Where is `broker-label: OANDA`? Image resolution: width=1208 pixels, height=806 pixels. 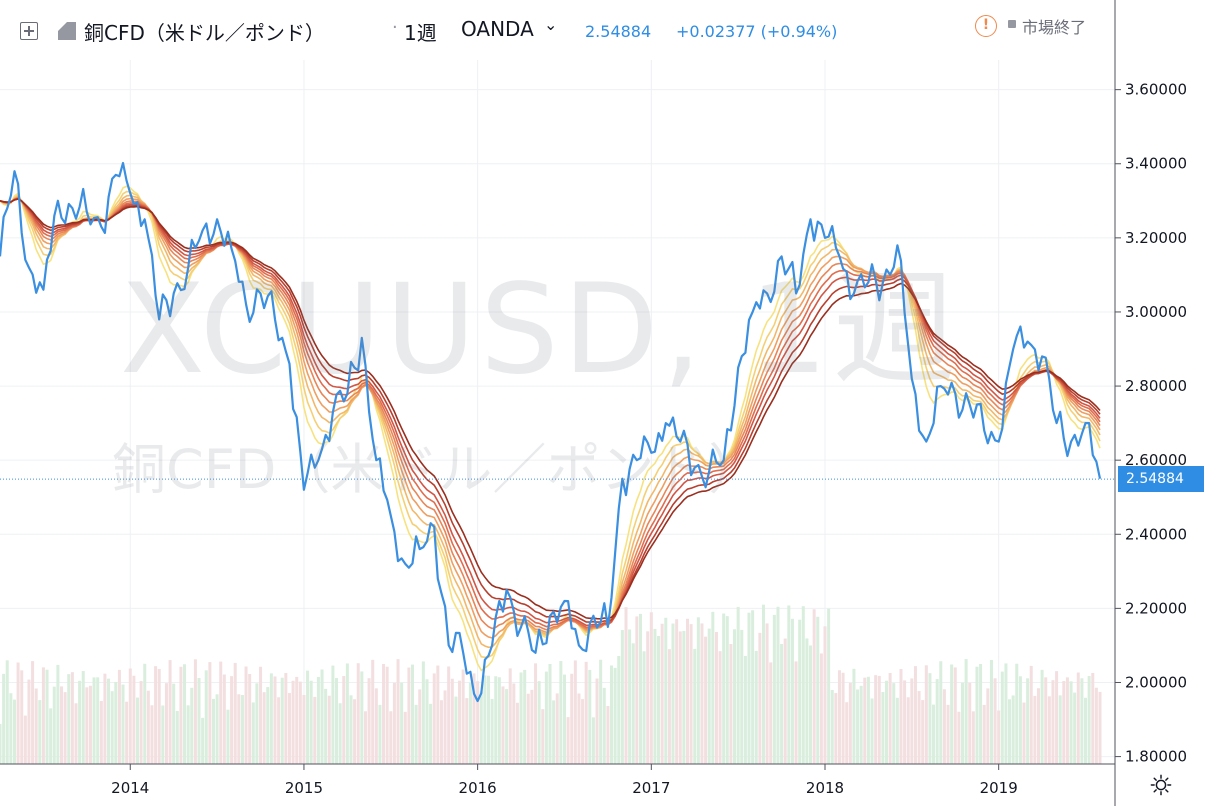
broker-label: OANDA is located at coordinates (497, 29).